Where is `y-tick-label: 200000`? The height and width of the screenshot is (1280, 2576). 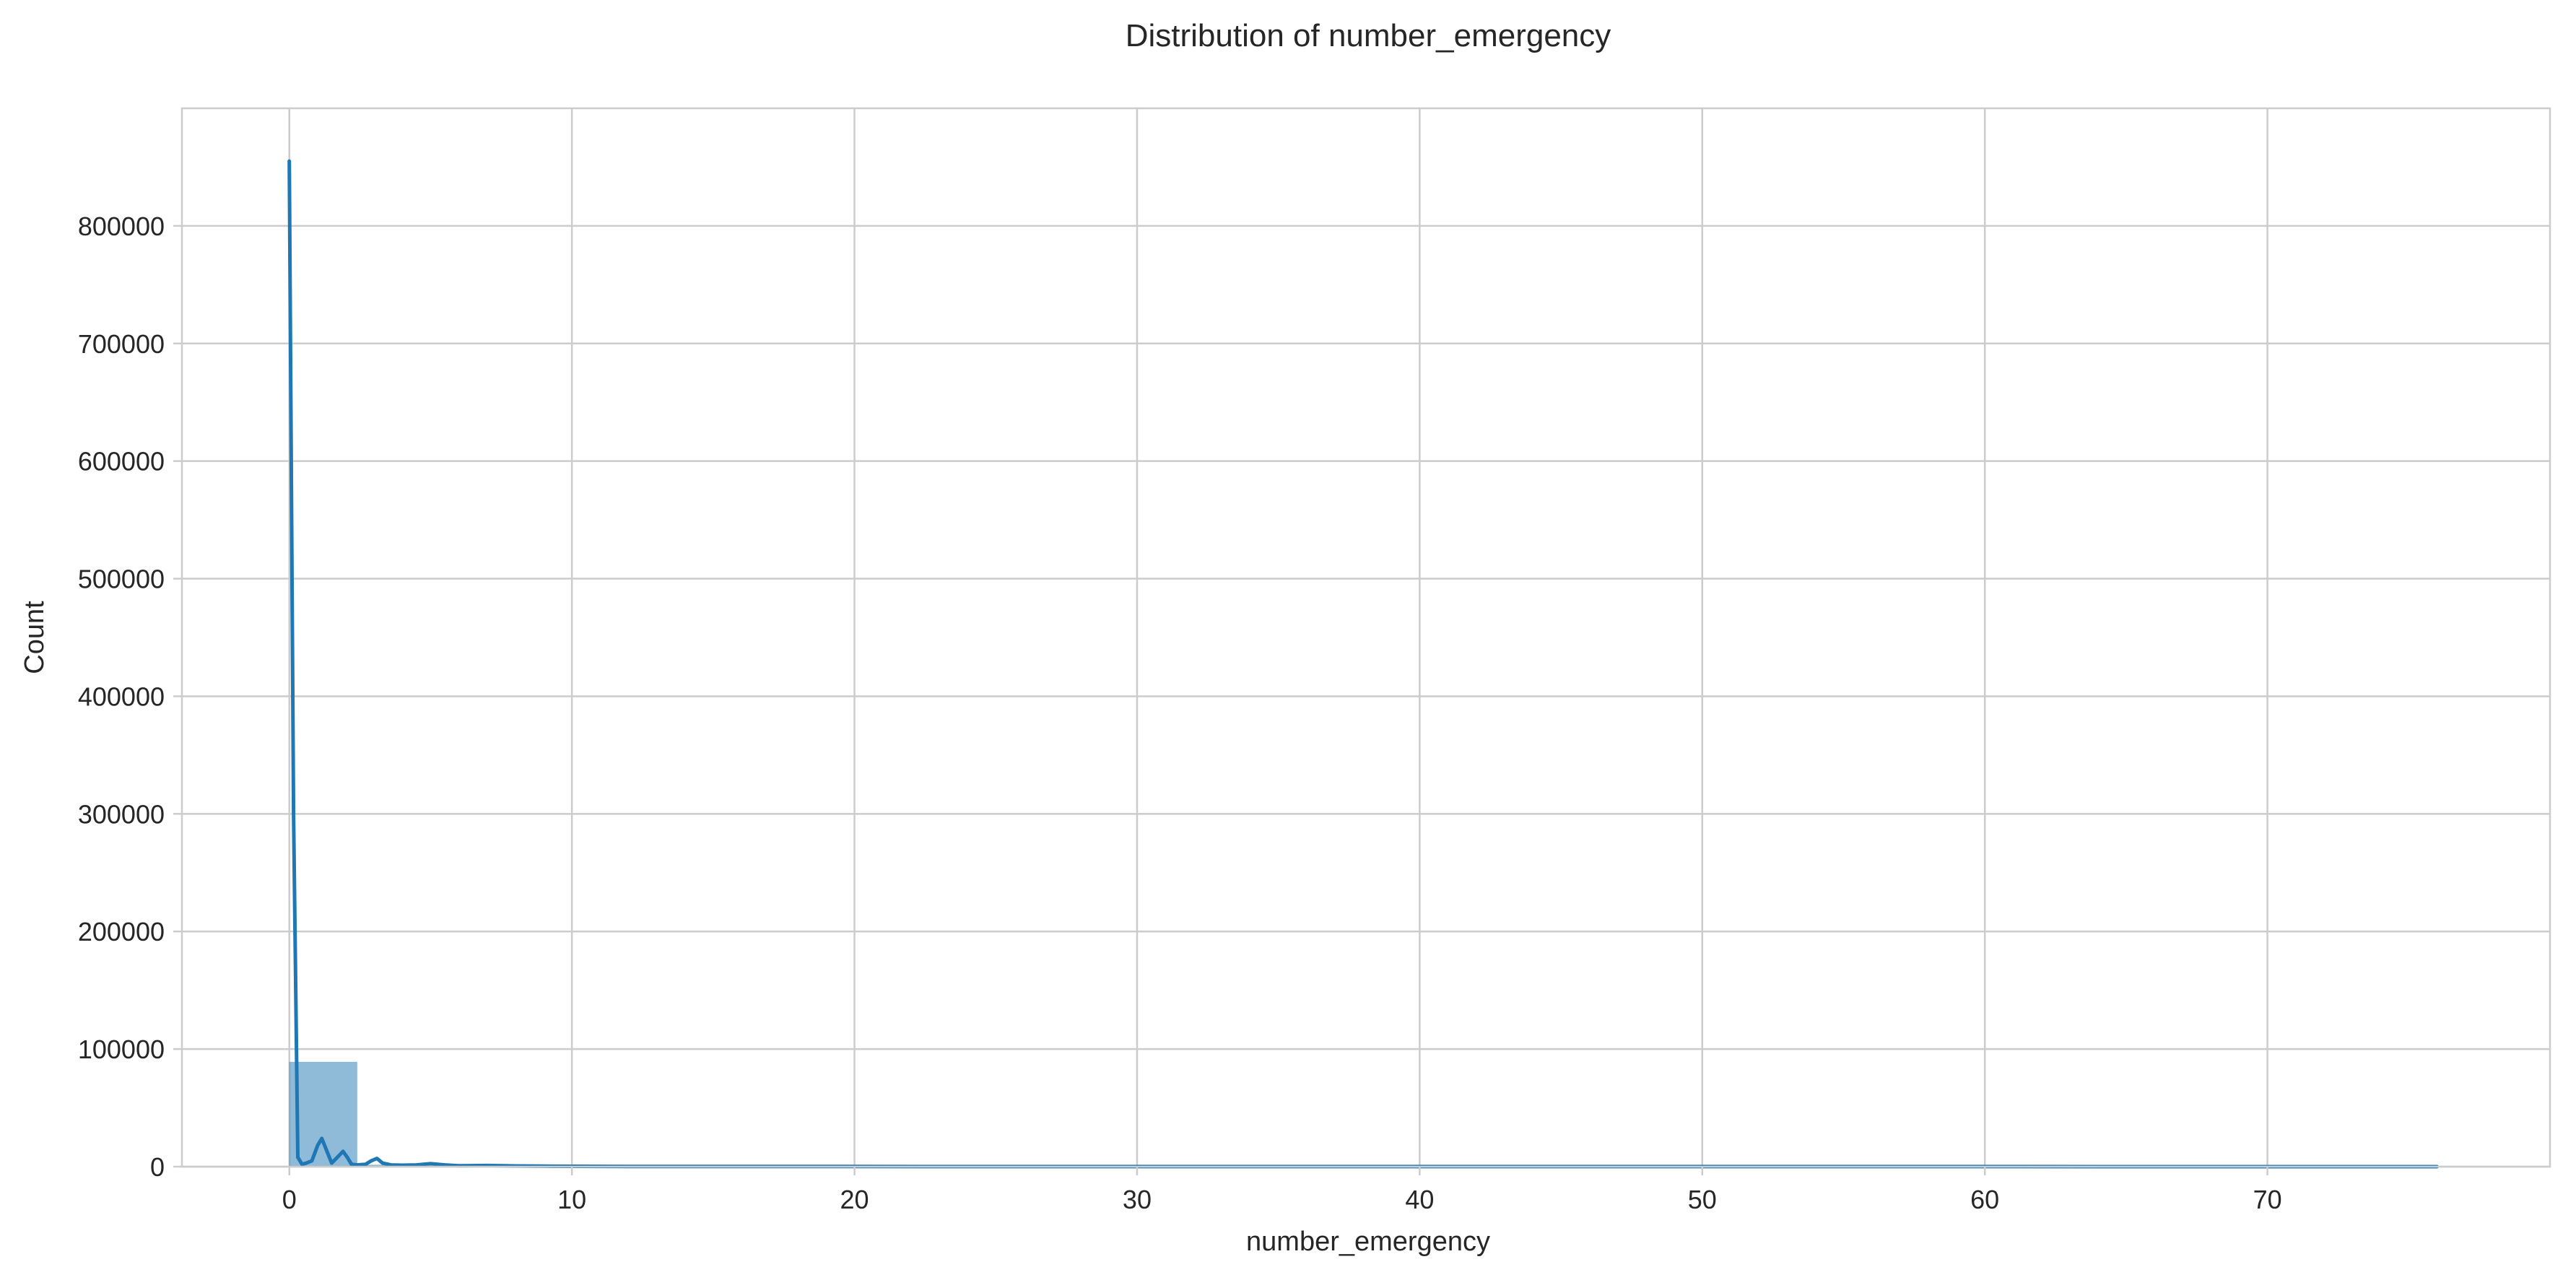
y-tick-label: 200000 is located at coordinates (121, 931).